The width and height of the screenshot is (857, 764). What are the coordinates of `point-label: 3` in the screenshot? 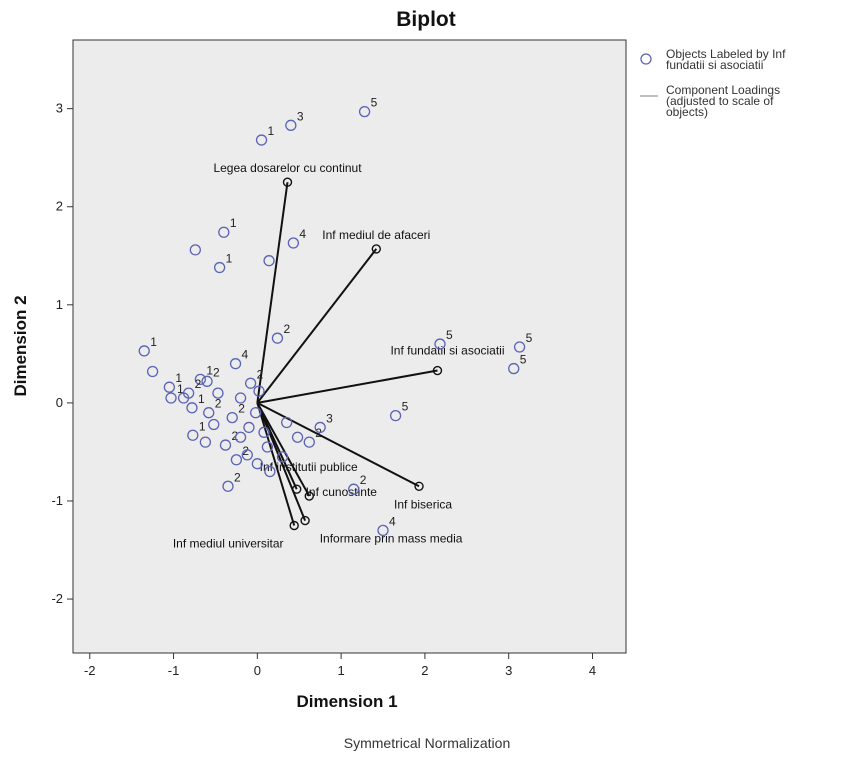 It's located at (300, 116).